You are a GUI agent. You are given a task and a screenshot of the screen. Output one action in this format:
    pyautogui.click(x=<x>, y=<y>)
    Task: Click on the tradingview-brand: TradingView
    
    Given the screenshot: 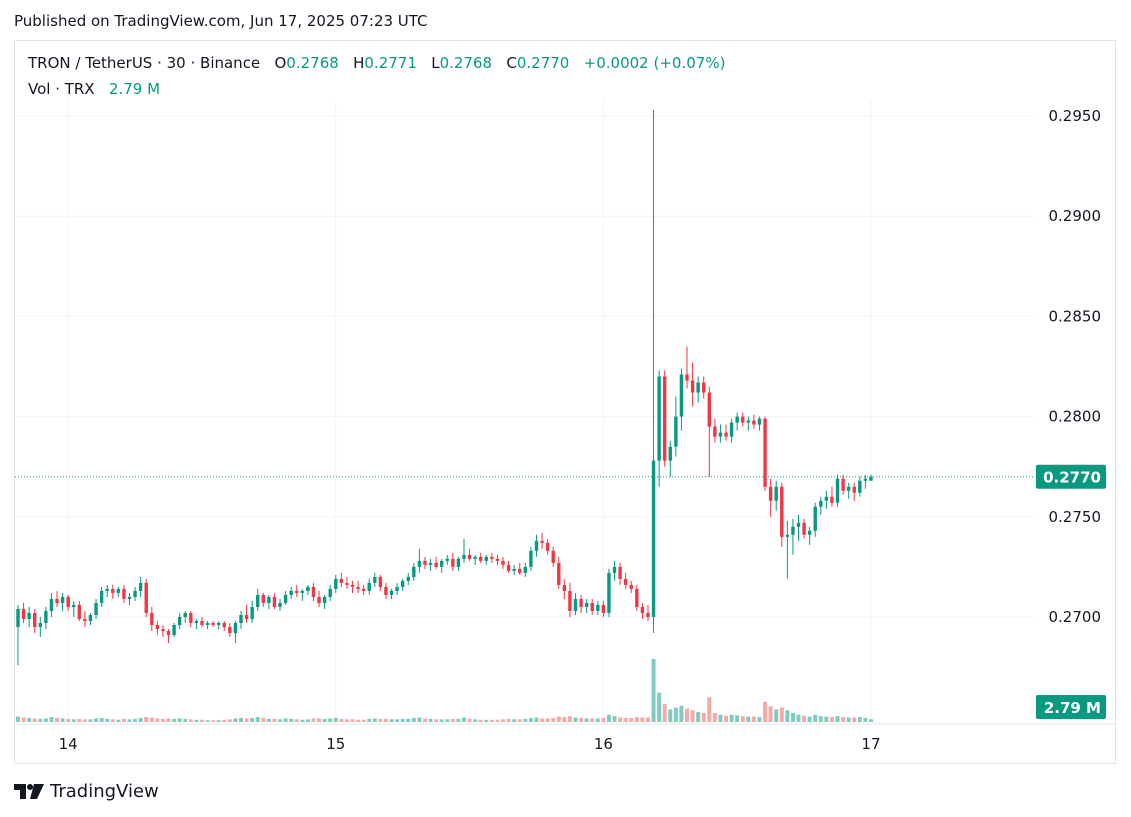 What is the action you would take?
    pyautogui.click(x=86, y=791)
    